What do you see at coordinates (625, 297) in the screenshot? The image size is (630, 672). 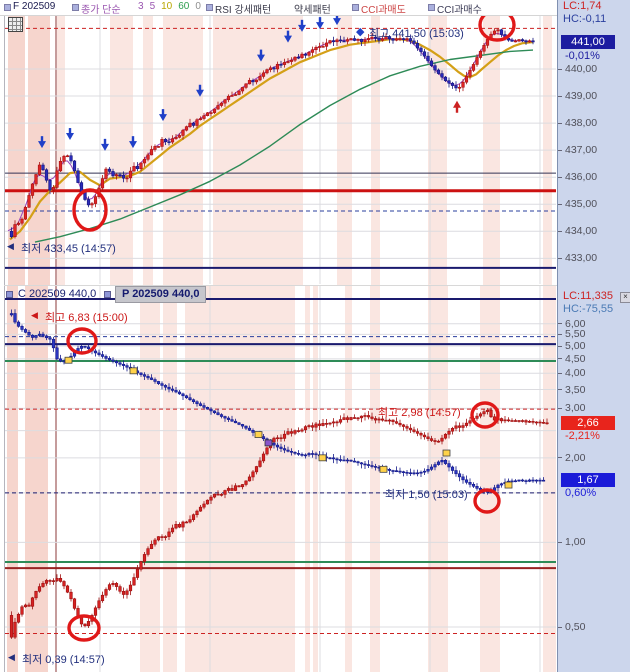 I see `close-icon: ×` at bounding box center [625, 297].